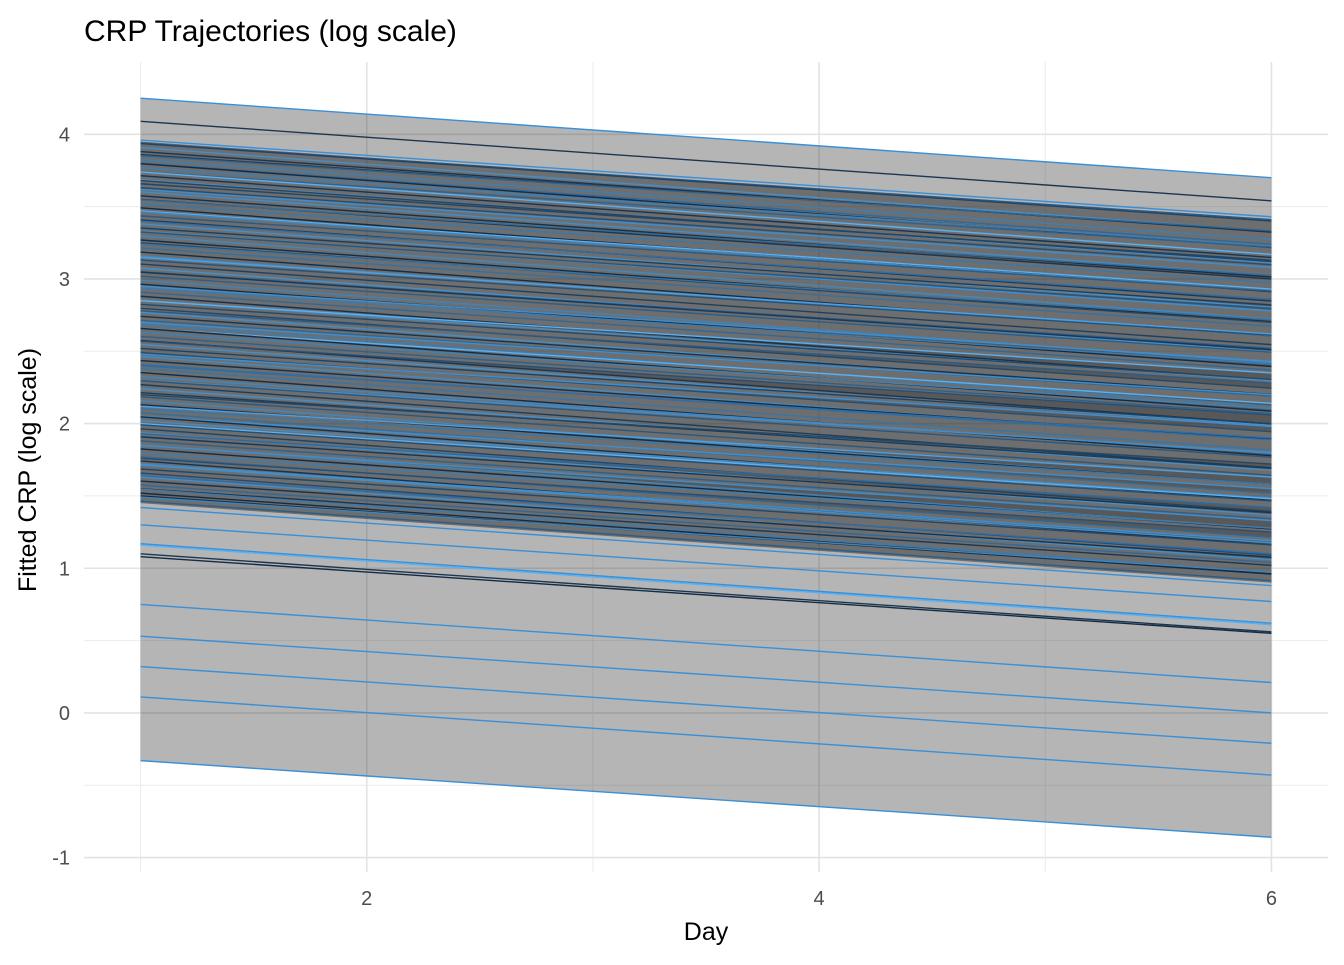  I want to click on x-tick-label: 4, so click(819, 899).